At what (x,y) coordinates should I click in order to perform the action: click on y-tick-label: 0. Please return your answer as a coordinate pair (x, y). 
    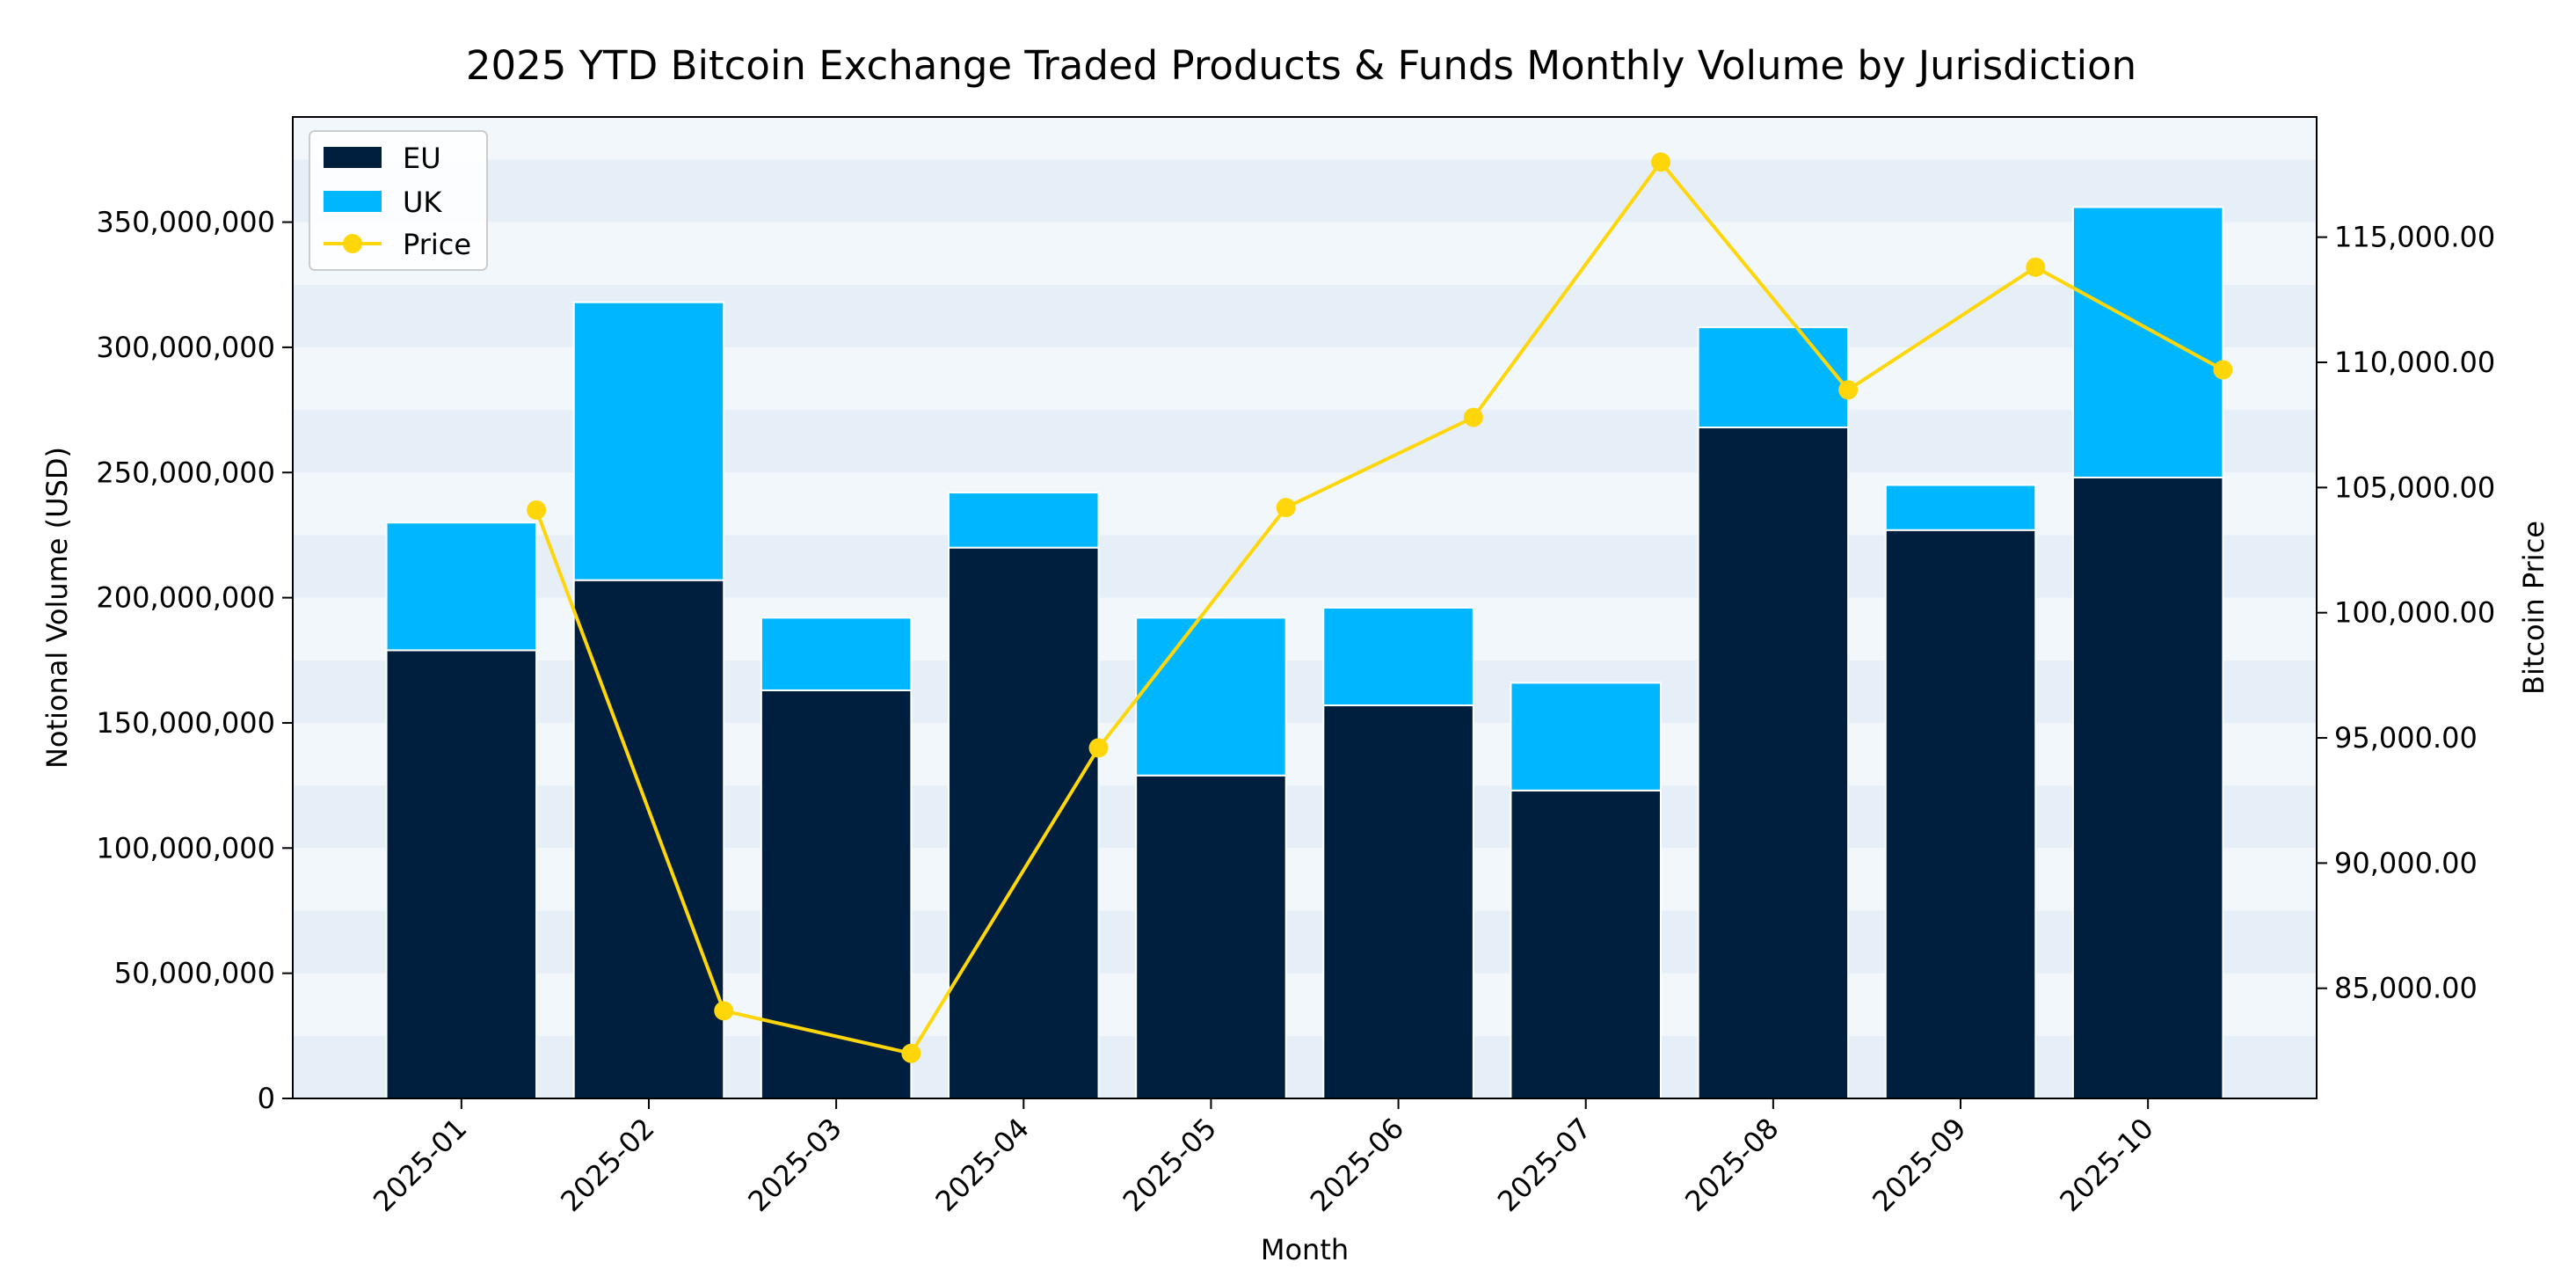
    Looking at the image, I should click on (266, 1098).